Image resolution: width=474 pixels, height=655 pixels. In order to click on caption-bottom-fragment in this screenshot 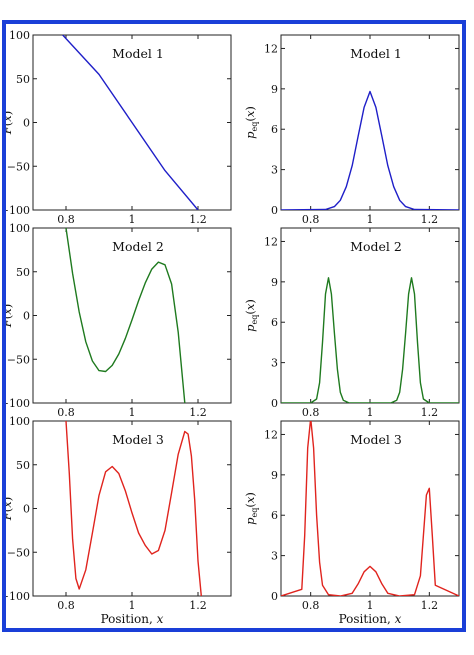, I will do `click(237, 645)`.